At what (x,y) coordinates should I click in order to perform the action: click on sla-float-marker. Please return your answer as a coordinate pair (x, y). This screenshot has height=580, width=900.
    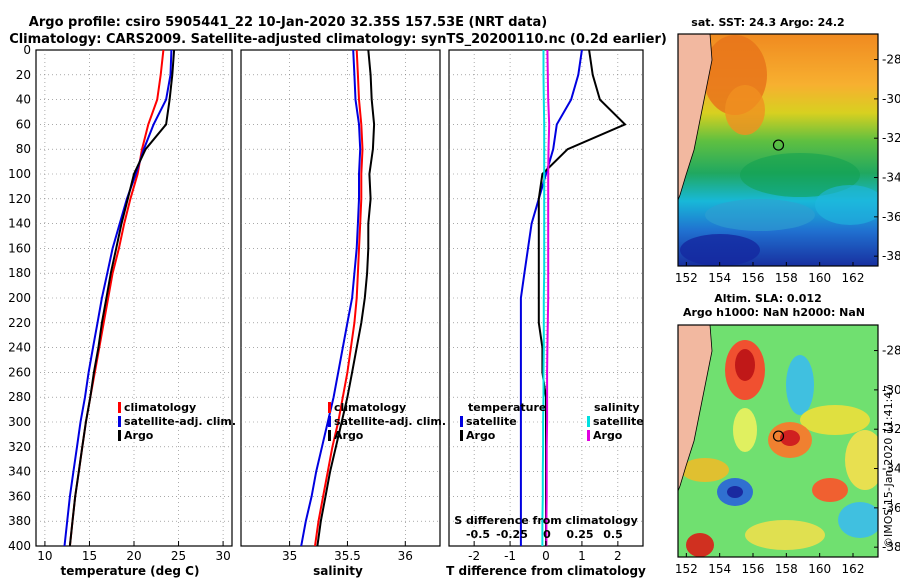
    Looking at the image, I should click on (778, 436).